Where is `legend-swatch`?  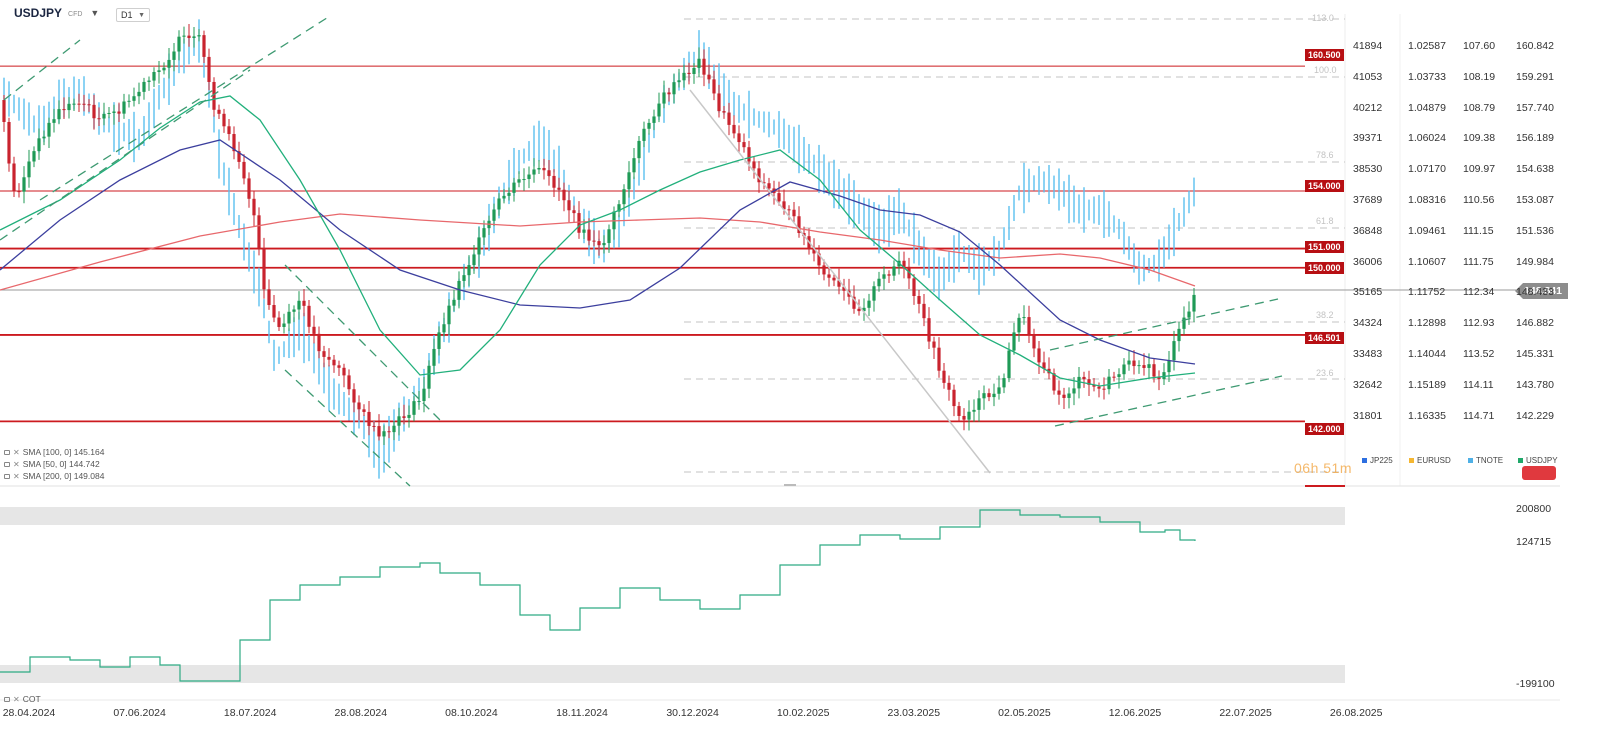 legend-swatch is located at coordinates (1520, 460).